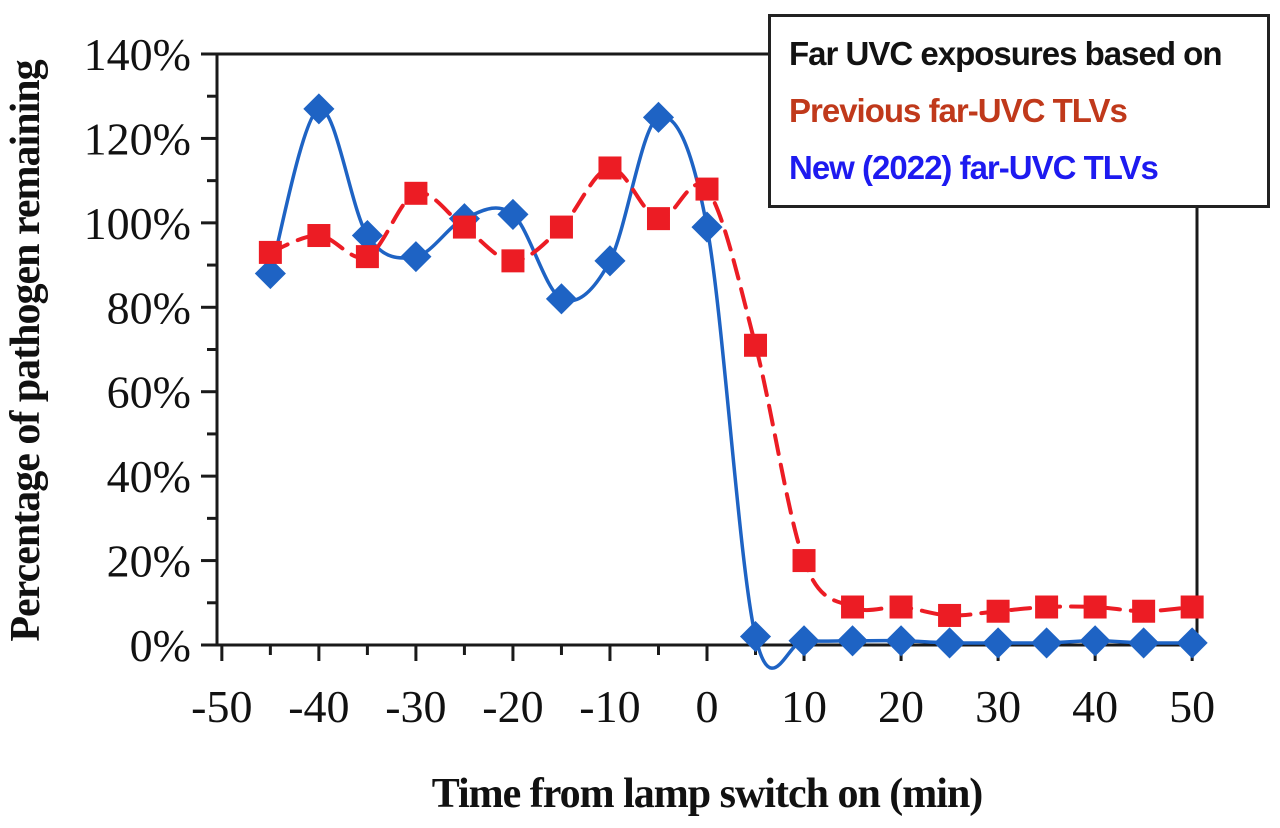 This screenshot has width=1280, height=828. Describe the element at coordinates (974, 168) in the screenshot. I see `legend-item-new: New (2022) far-UVC TLVs` at that location.